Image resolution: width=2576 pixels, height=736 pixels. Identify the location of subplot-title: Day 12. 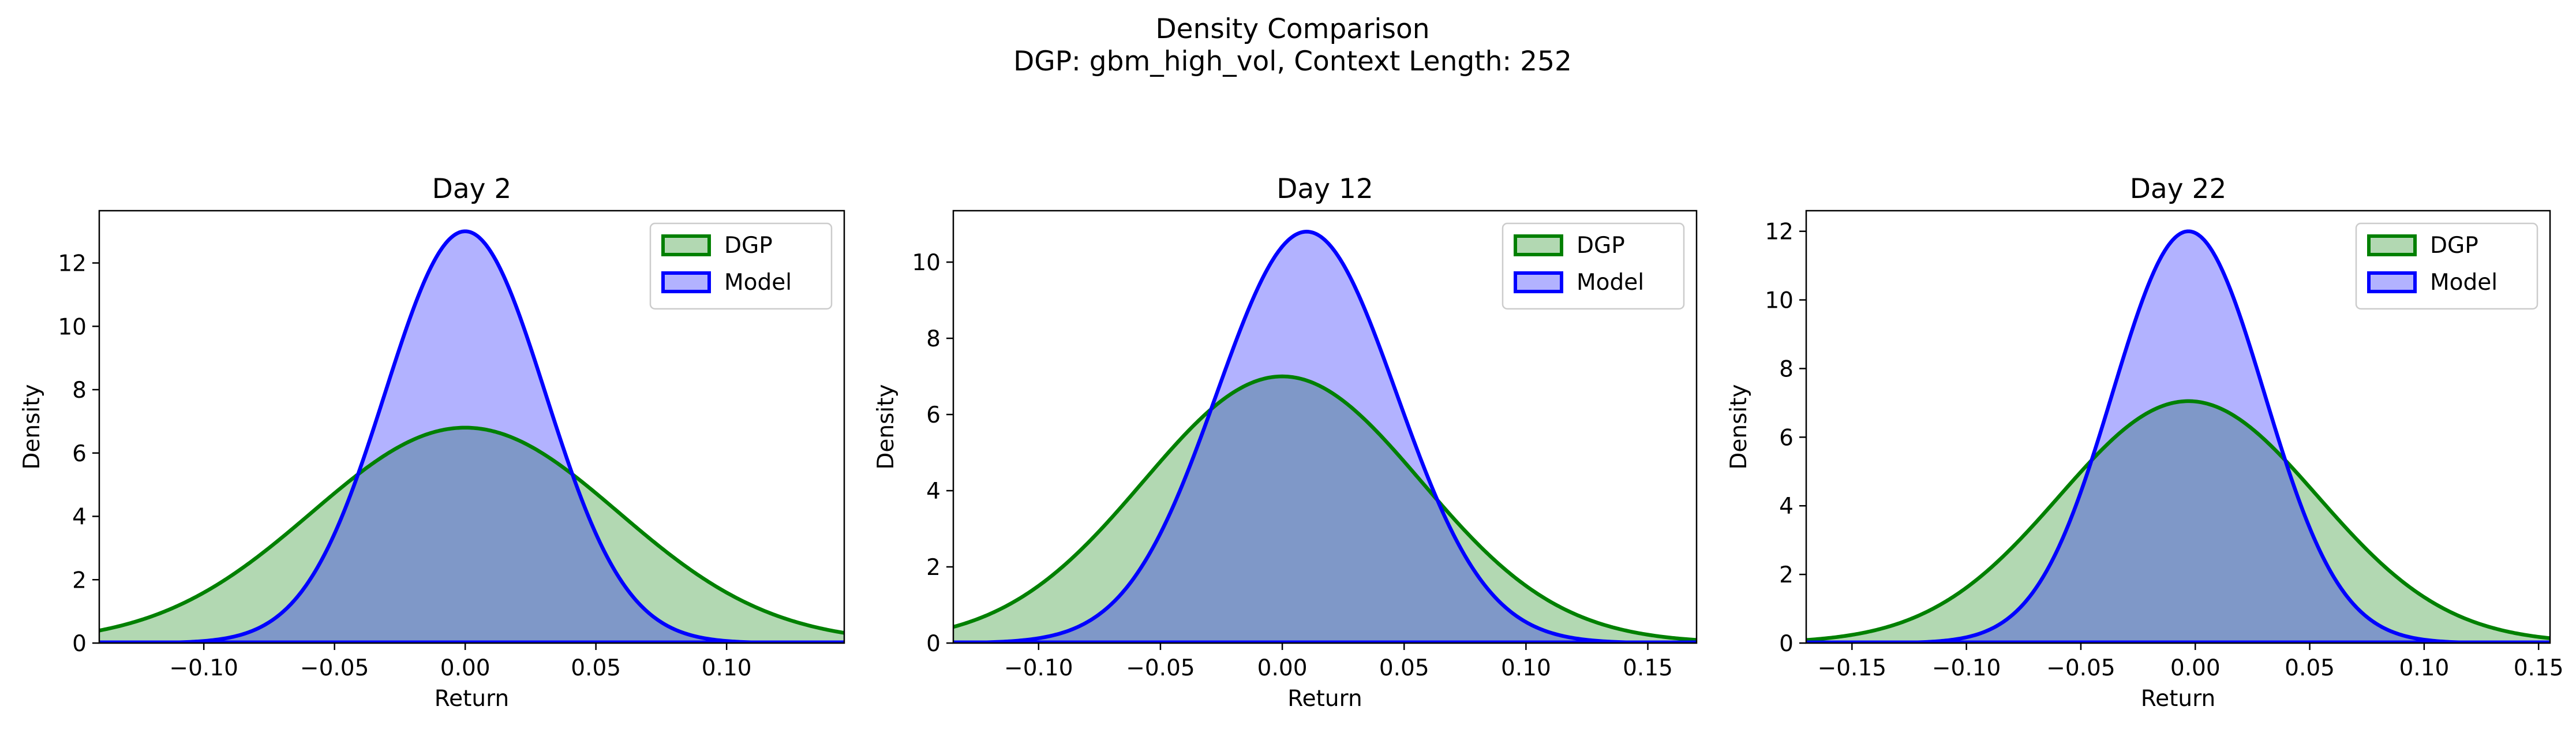
(1325, 189).